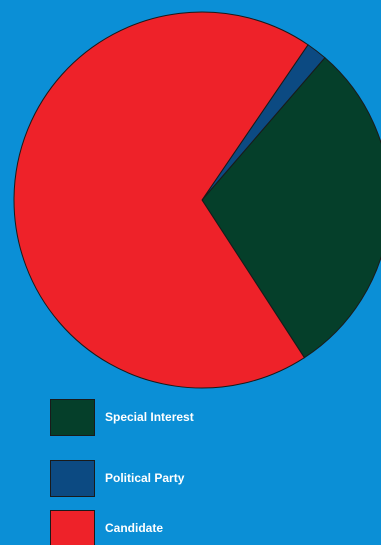  What do you see at coordinates (72, 478) in the screenshot?
I see `legend-swatch-political-party` at bounding box center [72, 478].